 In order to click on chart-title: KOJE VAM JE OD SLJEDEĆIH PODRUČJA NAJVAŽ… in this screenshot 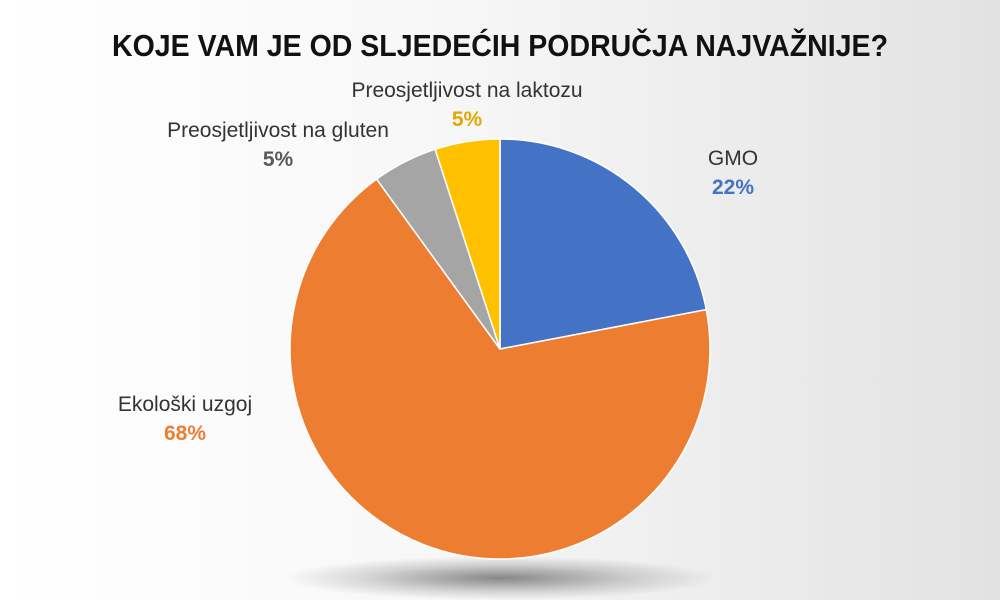, I will do `click(500, 45)`.